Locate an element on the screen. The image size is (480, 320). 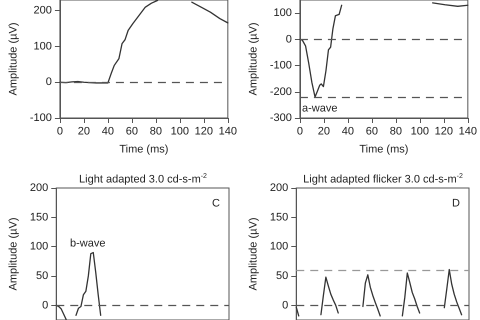
annotation: a-wave is located at coordinates (320, 108).